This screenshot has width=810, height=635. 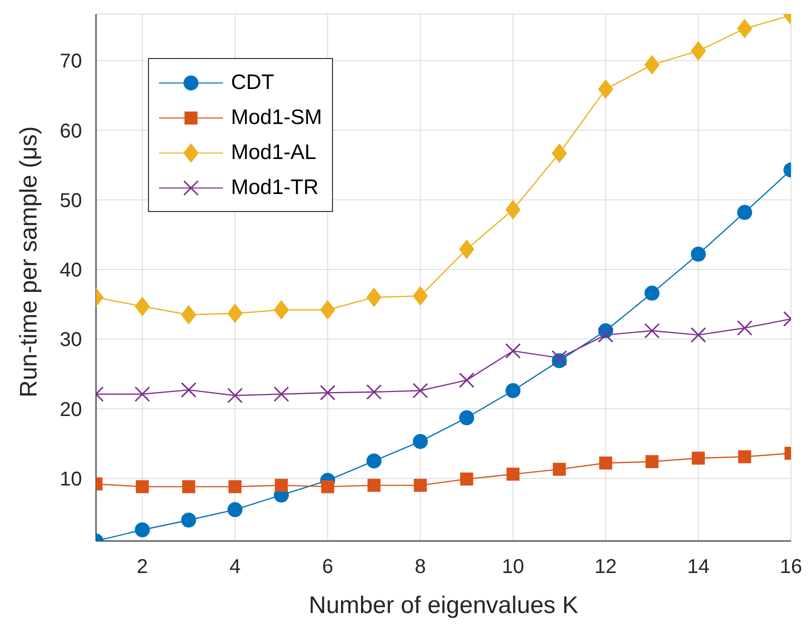 I want to click on y-tick-label: 40, so click(x=71, y=271).